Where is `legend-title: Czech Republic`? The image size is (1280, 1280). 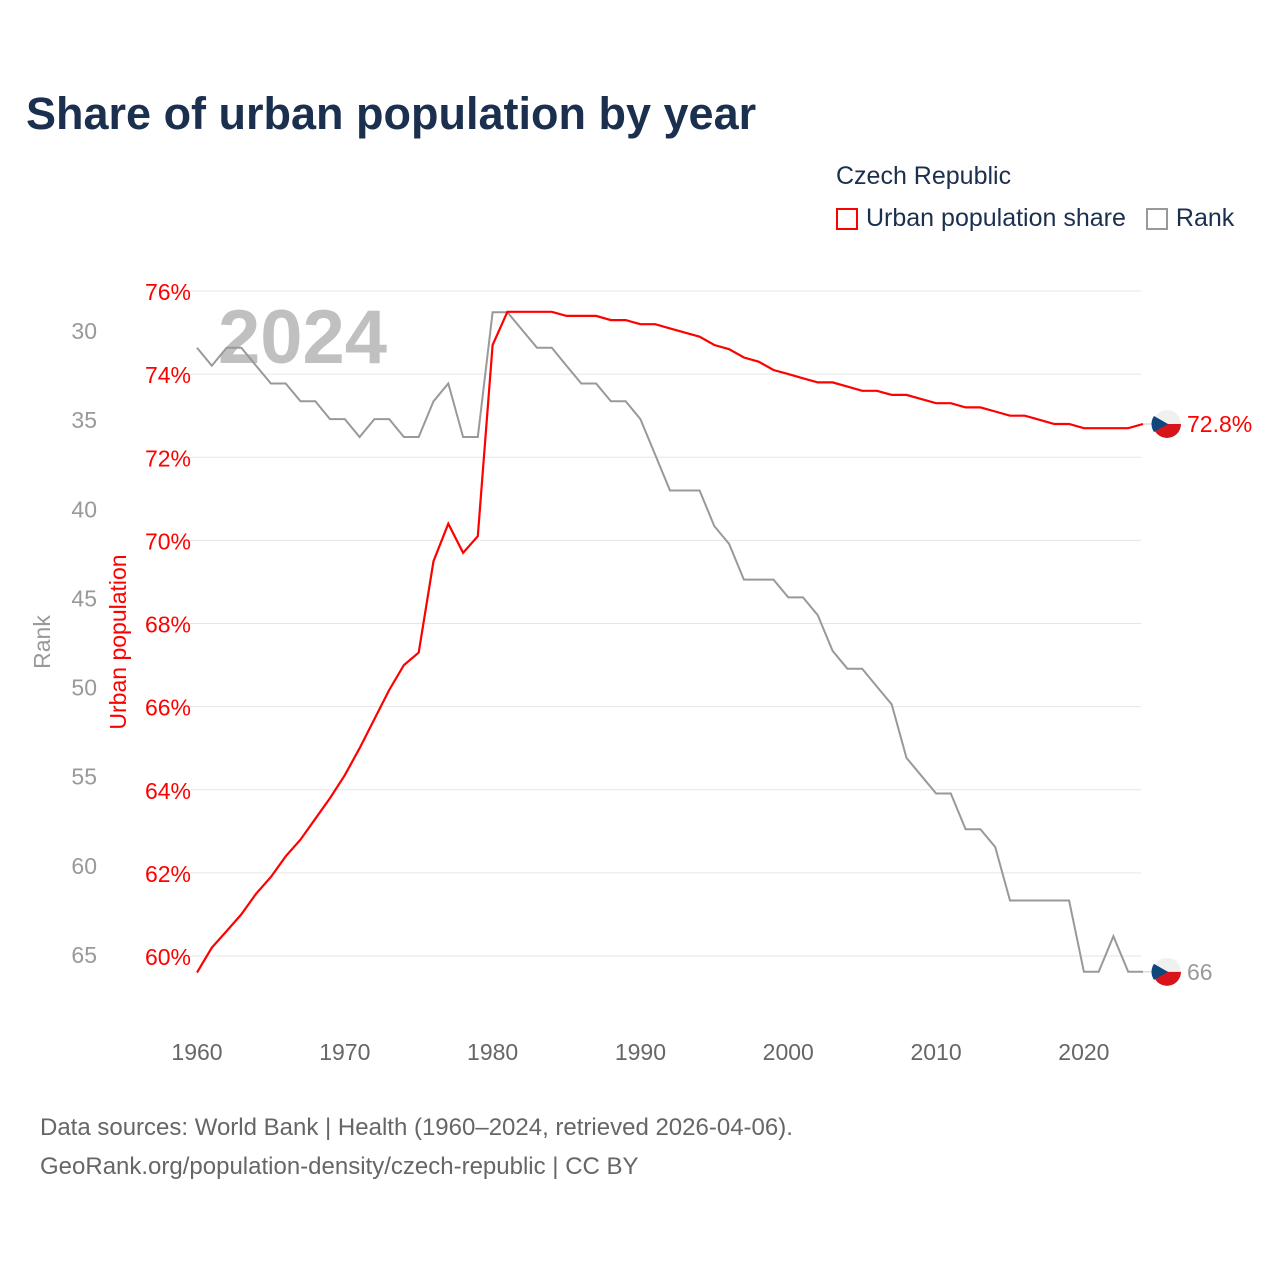
legend-title: Czech Republic is located at coordinates (924, 176).